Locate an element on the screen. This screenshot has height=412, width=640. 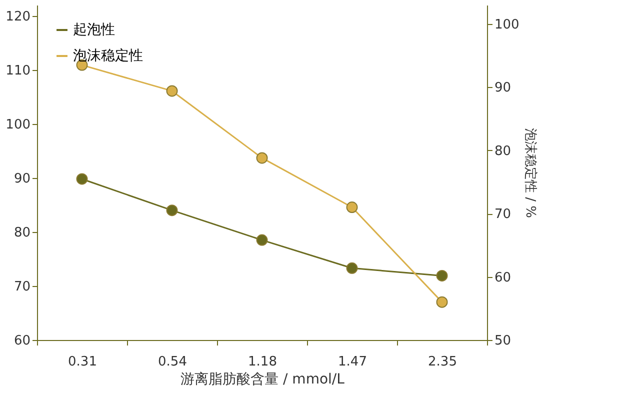
y2-tick-label: 80 is located at coordinates (503, 151).